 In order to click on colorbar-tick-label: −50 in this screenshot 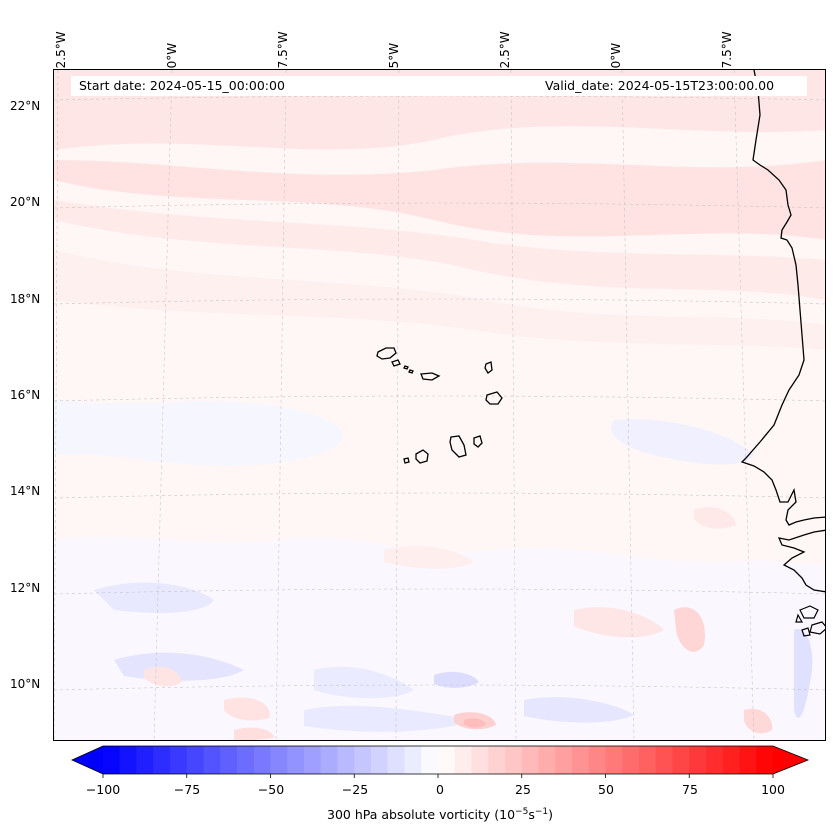, I will do `click(271, 789)`.